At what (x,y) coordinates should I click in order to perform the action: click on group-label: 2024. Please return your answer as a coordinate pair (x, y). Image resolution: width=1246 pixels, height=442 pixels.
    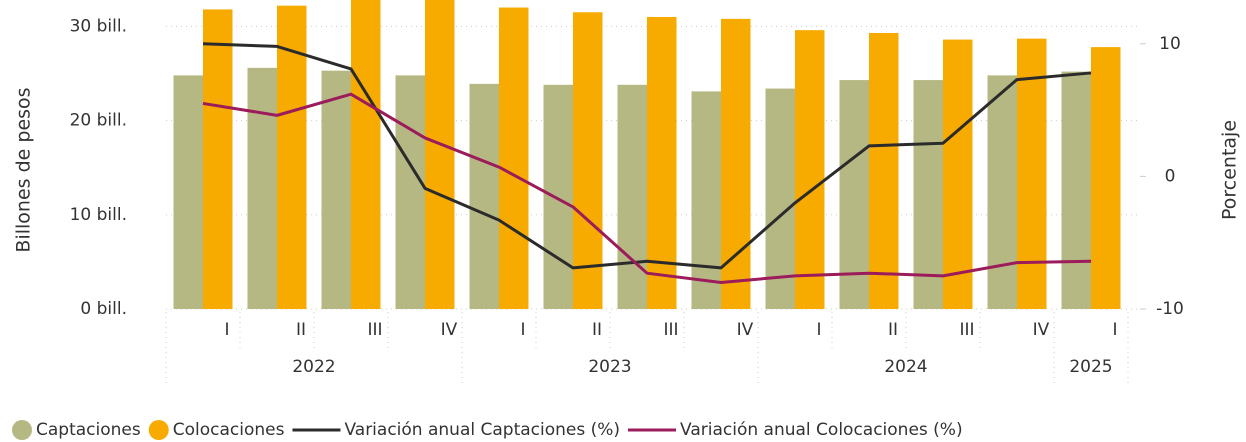
    Looking at the image, I should click on (905, 367).